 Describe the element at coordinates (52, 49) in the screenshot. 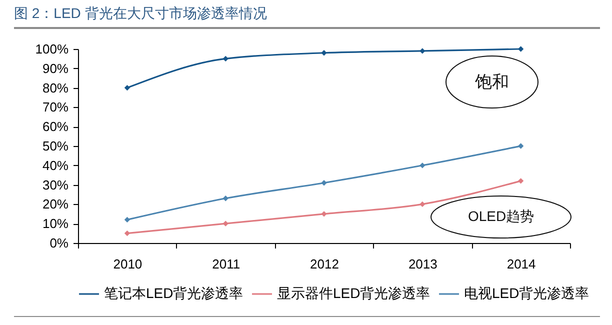

I see `y-tick-label: 100%` at that location.